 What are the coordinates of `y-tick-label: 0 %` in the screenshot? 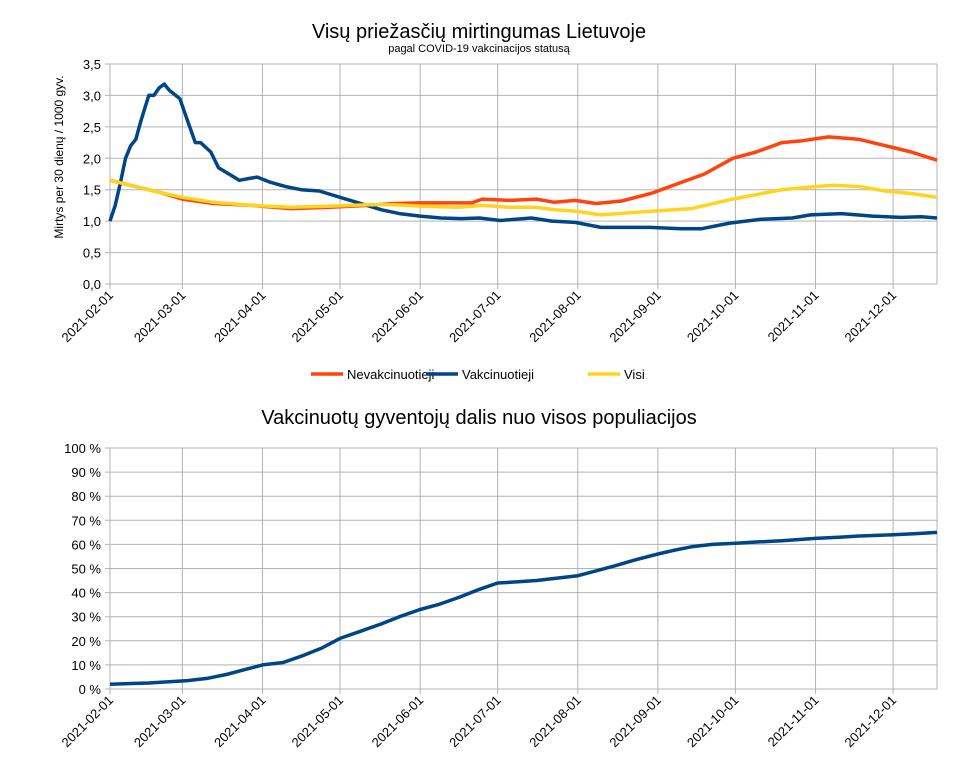 It's located at (90, 689).